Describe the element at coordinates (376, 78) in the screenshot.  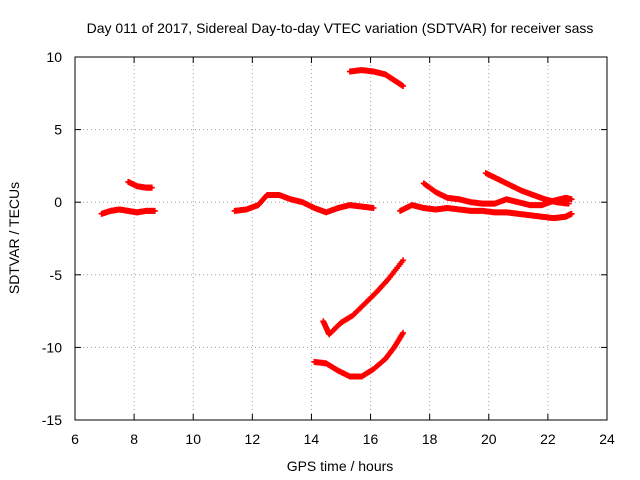
I see `series-arc-15.3-17.1-top` at that location.